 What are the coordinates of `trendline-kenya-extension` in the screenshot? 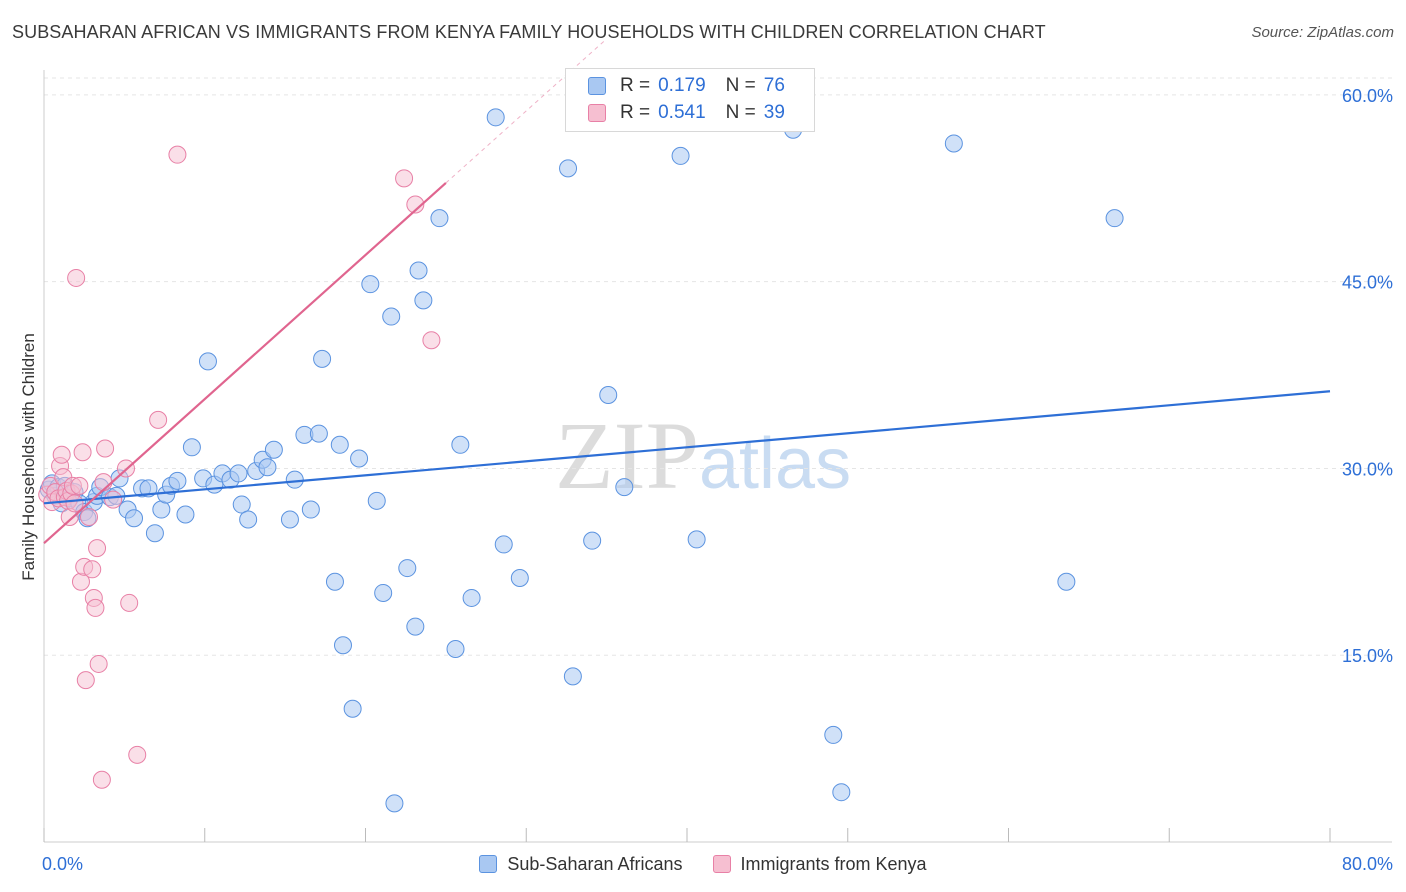 It's located at (526, 111).